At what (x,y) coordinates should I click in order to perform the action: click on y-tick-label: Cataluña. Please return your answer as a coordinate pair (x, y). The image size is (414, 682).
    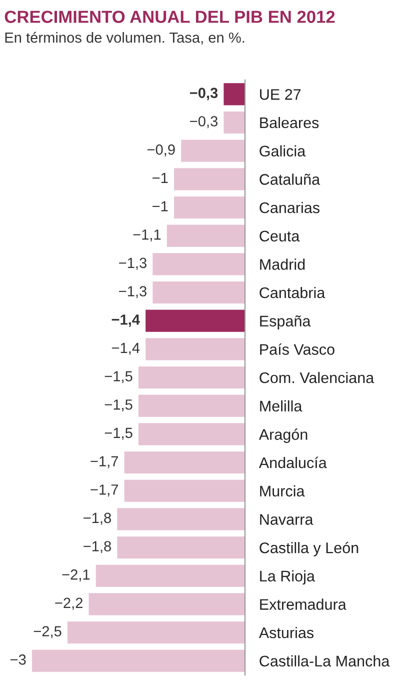
    Looking at the image, I should click on (290, 179).